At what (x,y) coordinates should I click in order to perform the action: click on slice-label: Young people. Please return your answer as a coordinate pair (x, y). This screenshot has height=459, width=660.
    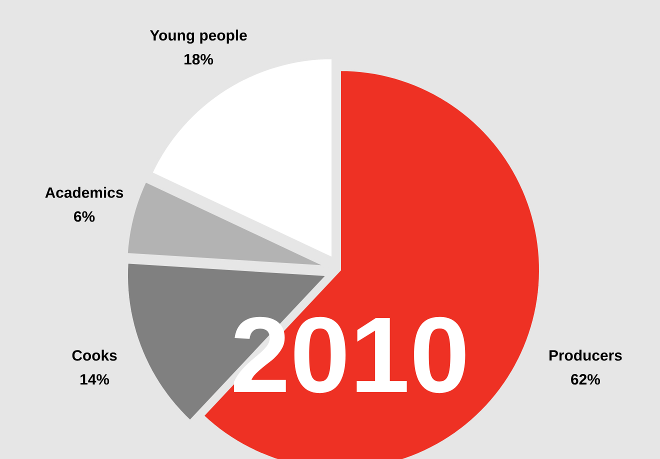
    Looking at the image, I should click on (198, 37).